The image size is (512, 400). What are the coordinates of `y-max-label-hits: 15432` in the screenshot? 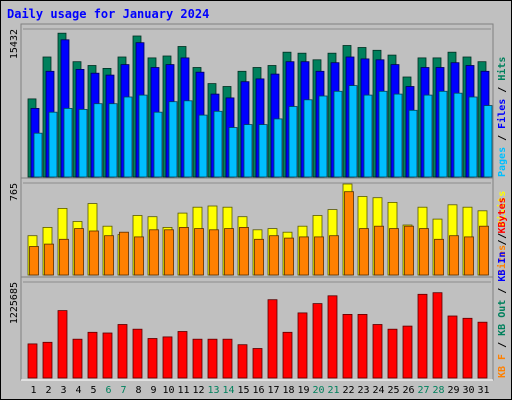 It's located at (14, 44).